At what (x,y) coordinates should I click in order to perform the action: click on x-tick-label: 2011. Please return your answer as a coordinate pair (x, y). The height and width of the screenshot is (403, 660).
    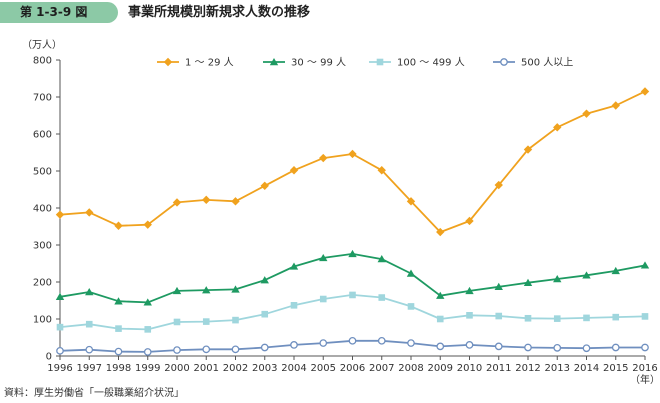
    Looking at the image, I should click on (498, 368).